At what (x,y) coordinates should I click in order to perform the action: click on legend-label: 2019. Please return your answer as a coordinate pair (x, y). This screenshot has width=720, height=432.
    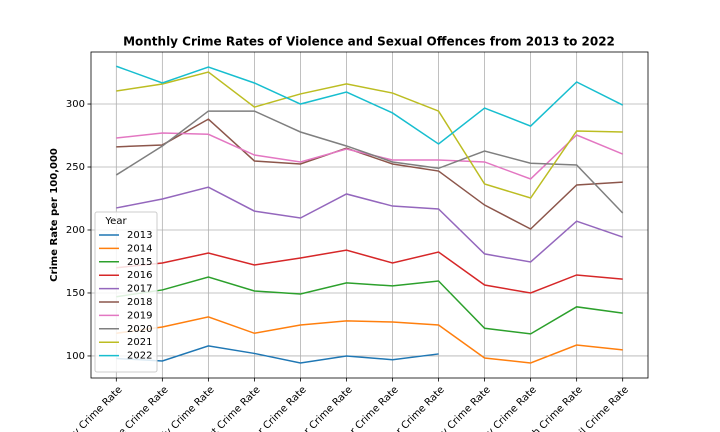
    Looking at the image, I should click on (139, 315).